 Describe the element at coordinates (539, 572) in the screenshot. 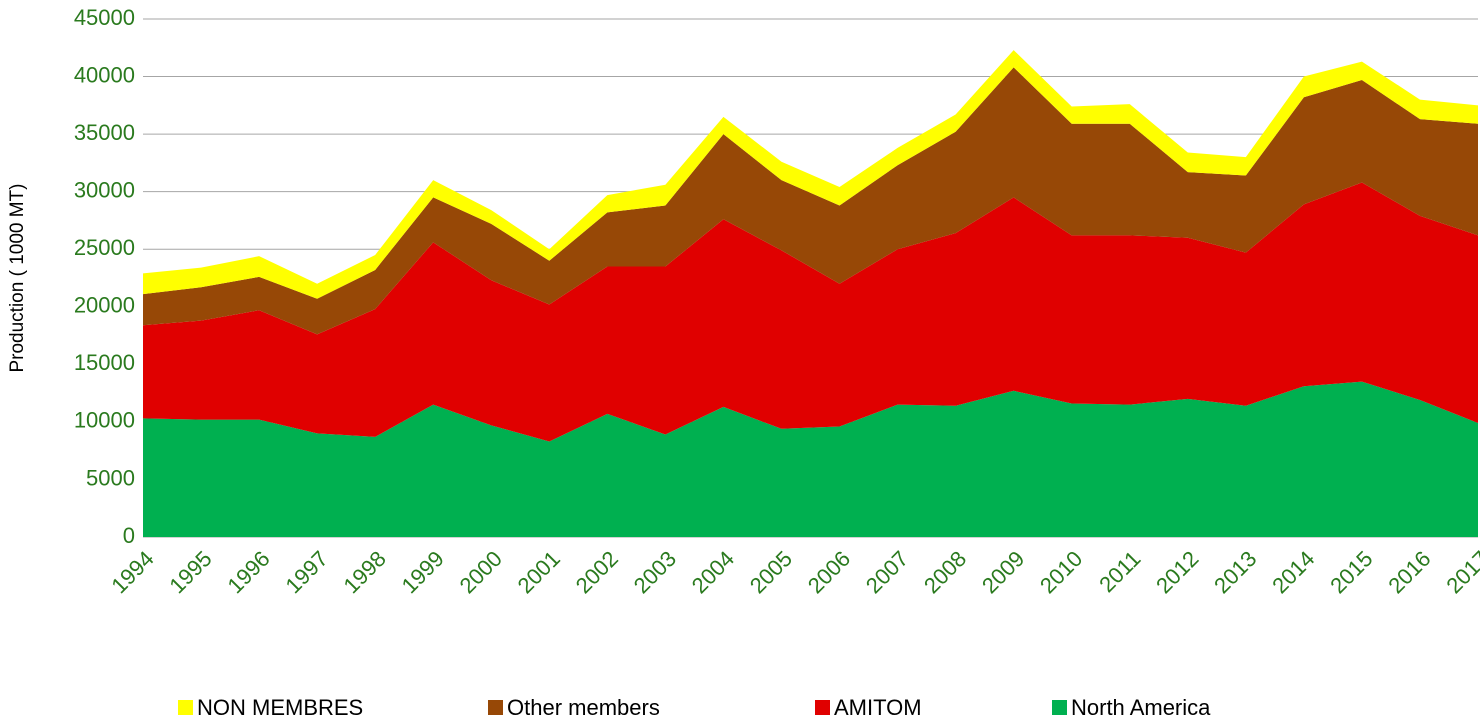

I see `x-tick-label: 2001` at that location.